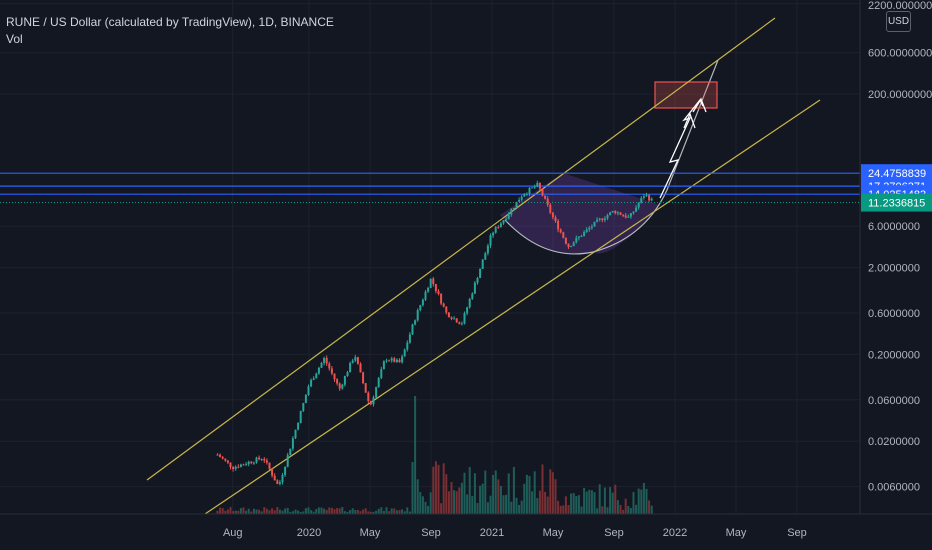  I want to click on volume-bars, so click(434, 455).